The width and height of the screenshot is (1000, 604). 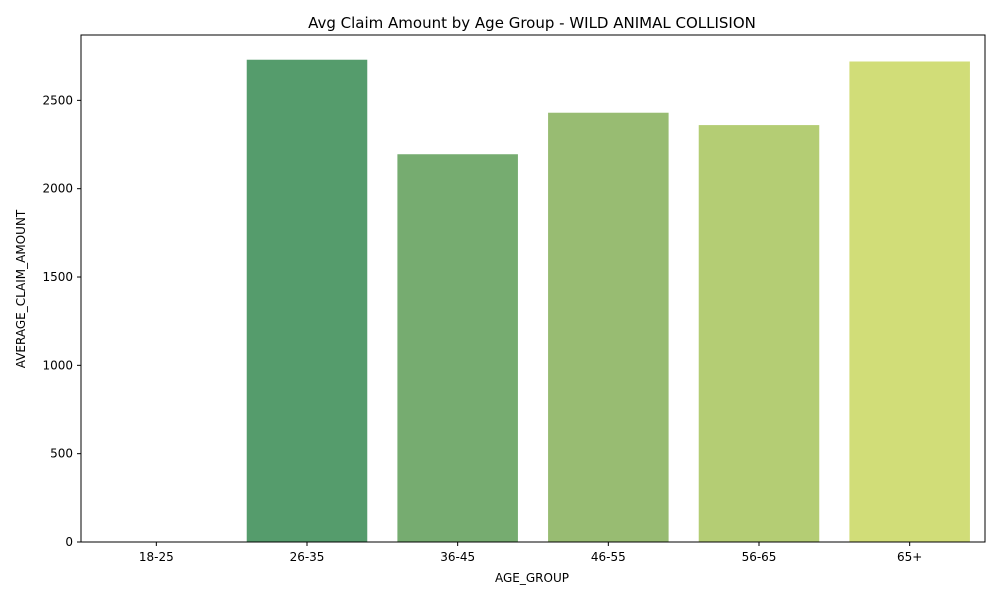 I want to click on y-tick-label: 500, so click(x=61, y=454).